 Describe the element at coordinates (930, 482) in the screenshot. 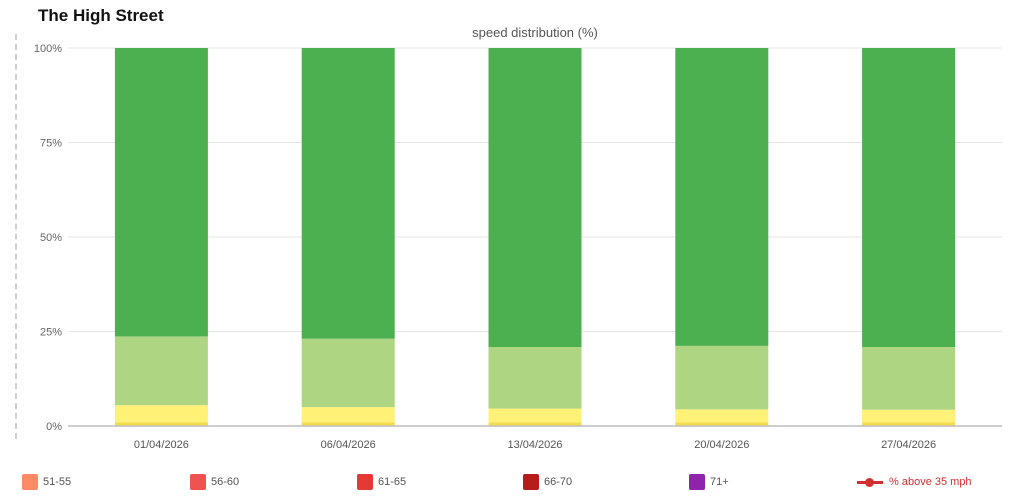

I see `legend-label: % above 35 mph` at that location.